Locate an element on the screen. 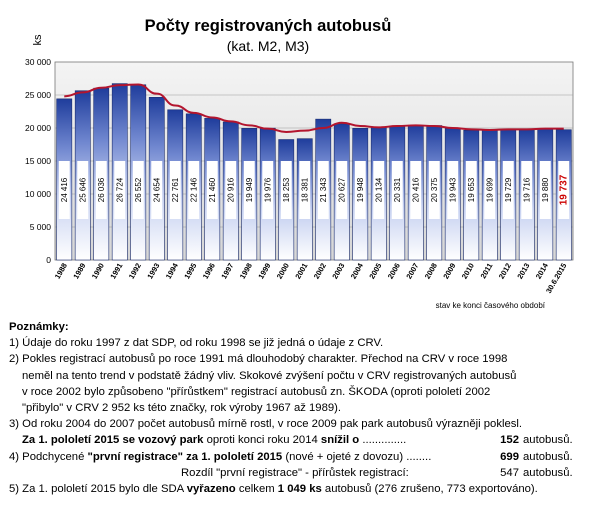  note-5-a: 5) Za 1. pololetí 2015 bylo dle SDA is located at coordinates (96, 488).